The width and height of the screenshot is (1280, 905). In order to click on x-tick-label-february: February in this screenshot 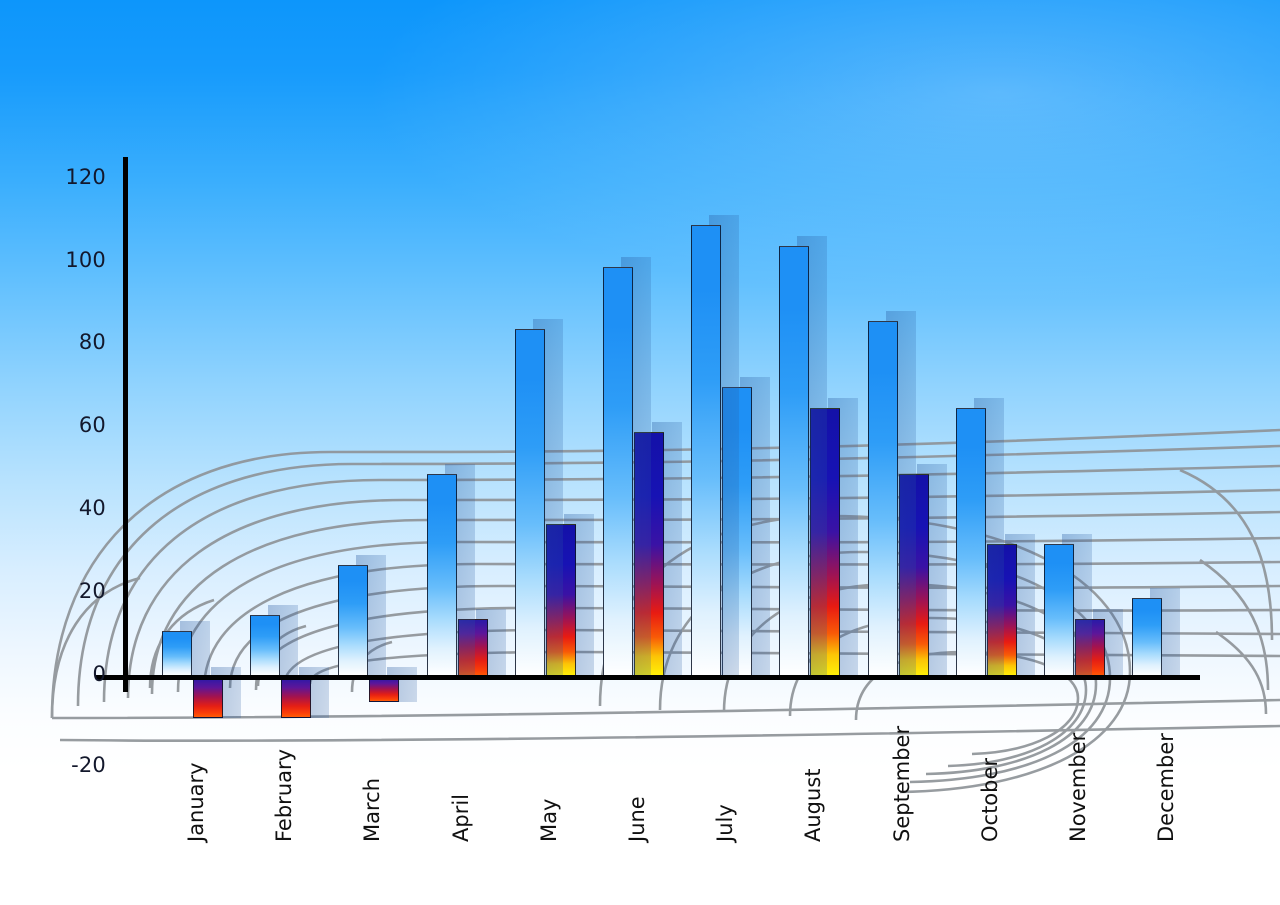, I will do `click(284, 795)`.